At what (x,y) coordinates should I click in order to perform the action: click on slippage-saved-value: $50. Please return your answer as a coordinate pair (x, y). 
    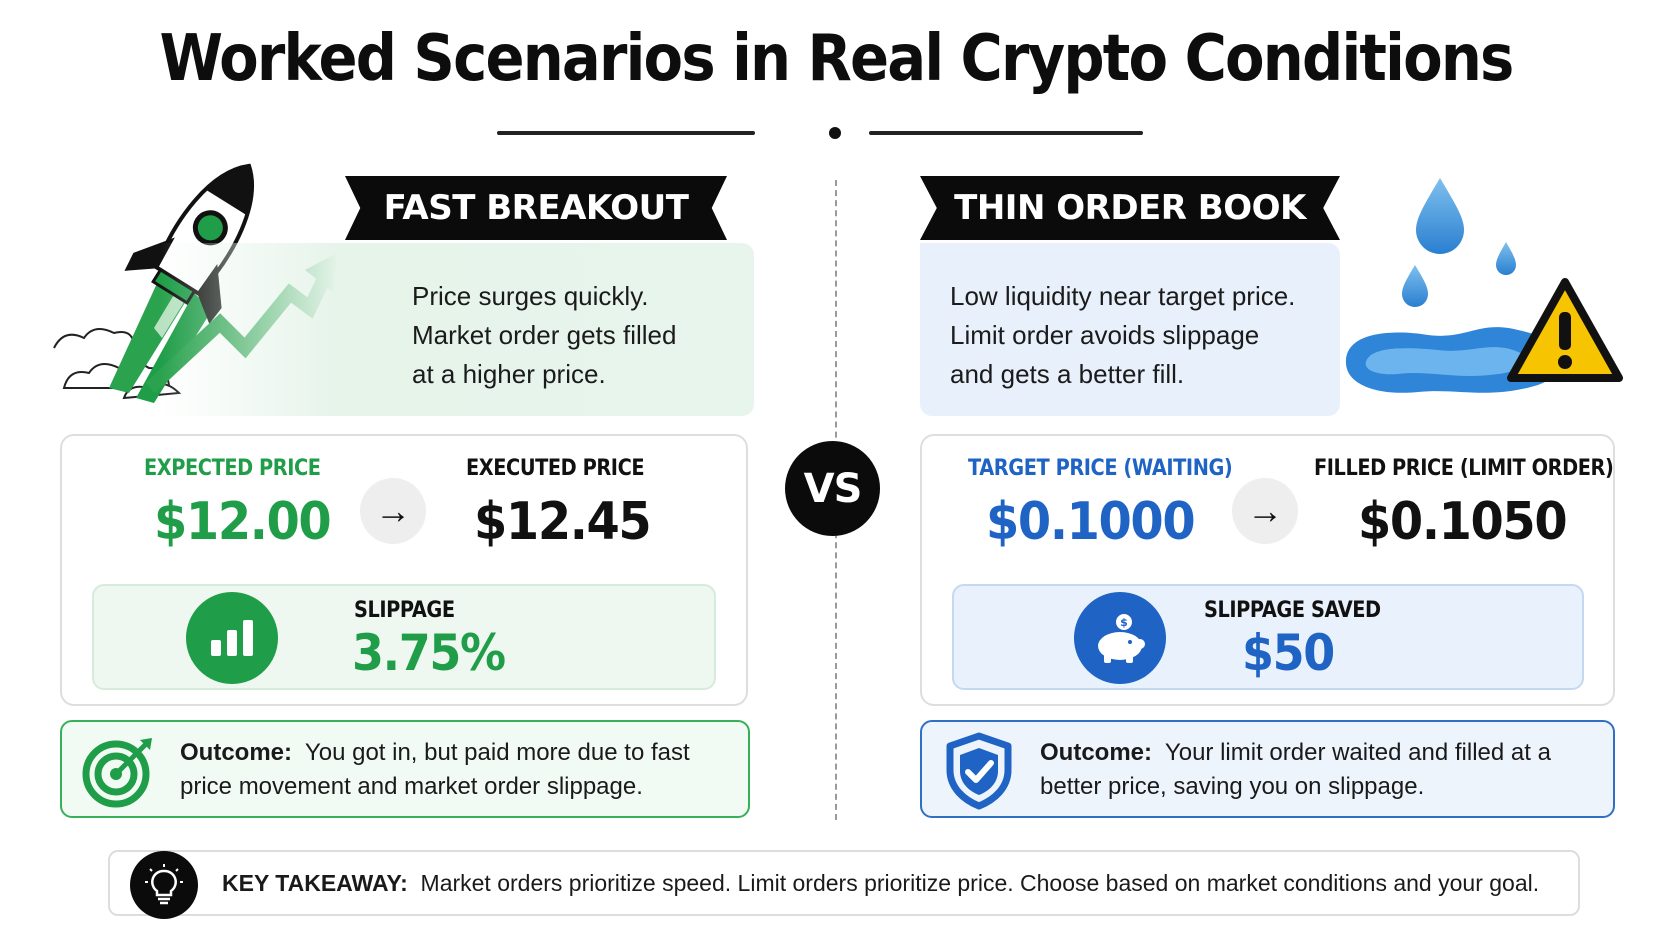
    Looking at the image, I should click on (1288, 653).